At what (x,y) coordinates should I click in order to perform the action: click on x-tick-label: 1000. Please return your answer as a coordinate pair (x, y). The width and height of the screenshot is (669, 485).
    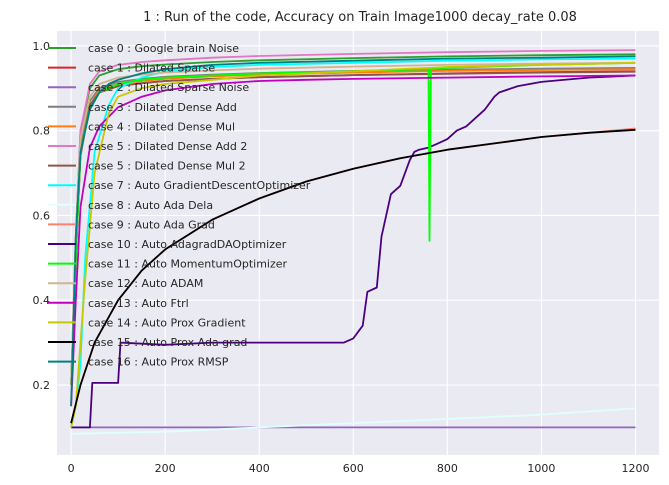
    Looking at the image, I should click on (541, 468).